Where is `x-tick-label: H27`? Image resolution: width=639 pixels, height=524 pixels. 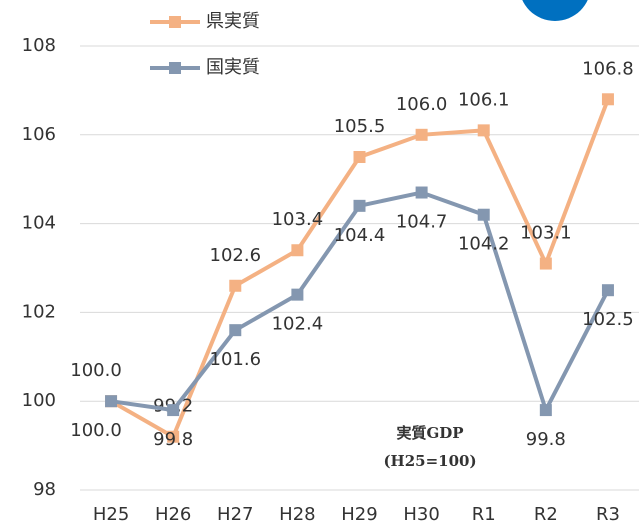 x-tick-label: H27 is located at coordinates (235, 514).